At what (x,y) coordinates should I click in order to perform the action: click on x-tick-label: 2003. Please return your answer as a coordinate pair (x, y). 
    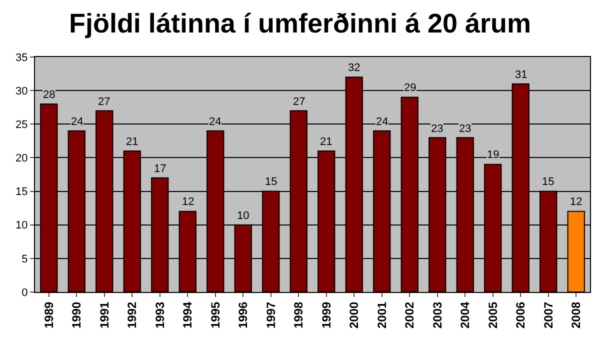
    Looking at the image, I should click on (437, 315).